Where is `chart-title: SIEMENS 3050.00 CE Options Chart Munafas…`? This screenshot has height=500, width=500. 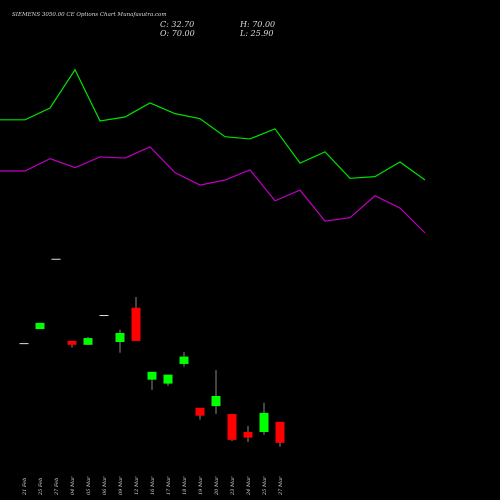
chart-title: SIEMENS 3050.00 CE Options Chart Munafas… is located at coordinates (89, 15).